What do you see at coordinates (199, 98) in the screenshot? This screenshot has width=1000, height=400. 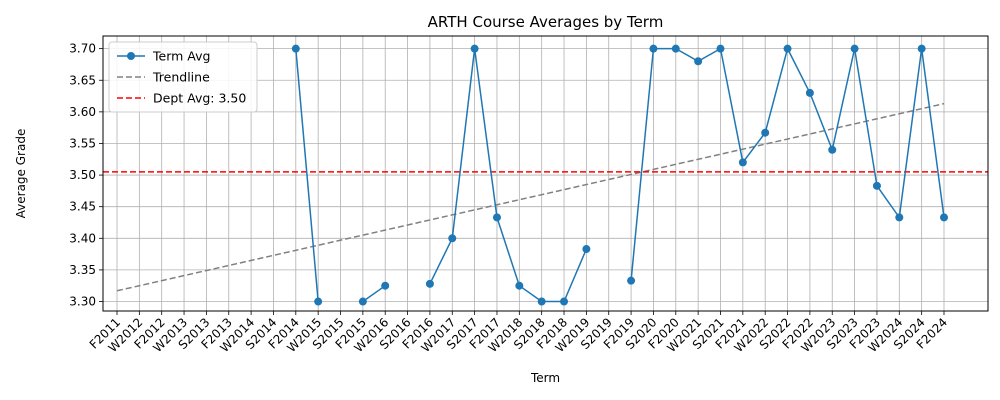 I see `legend-label: Dept Avg: 3.50` at bounding box center [199, 98].